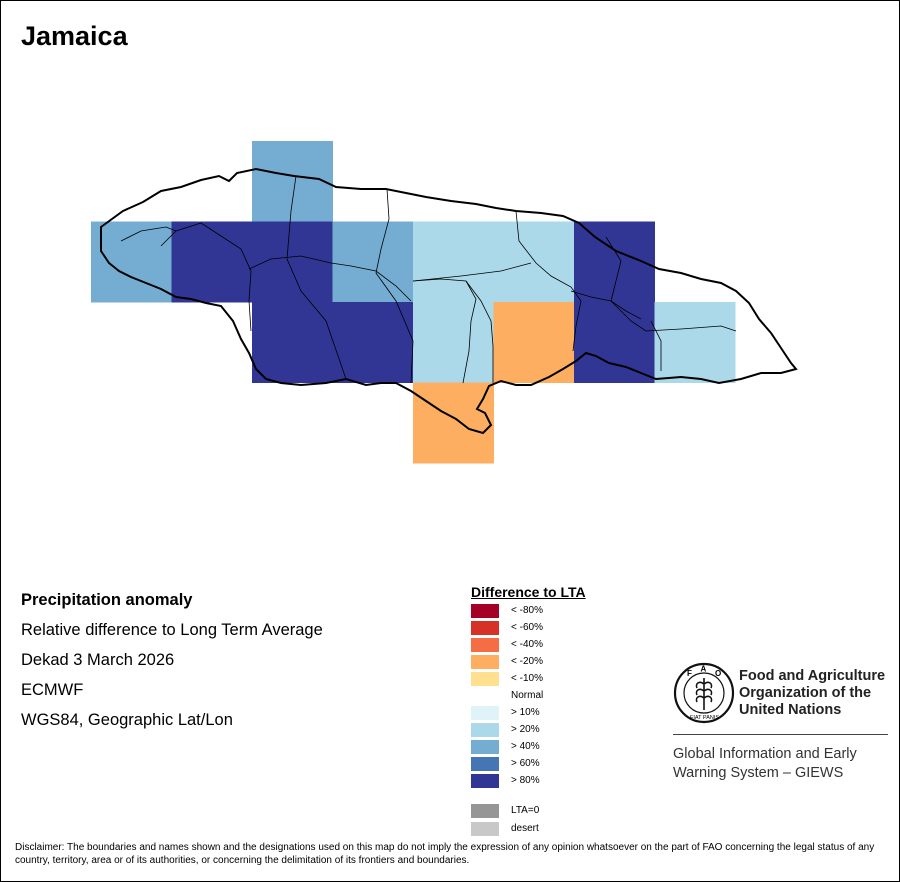  Describe the element at coordinates (525, 780) in the screenshot. I see `legend-label: > 80%` at that location.